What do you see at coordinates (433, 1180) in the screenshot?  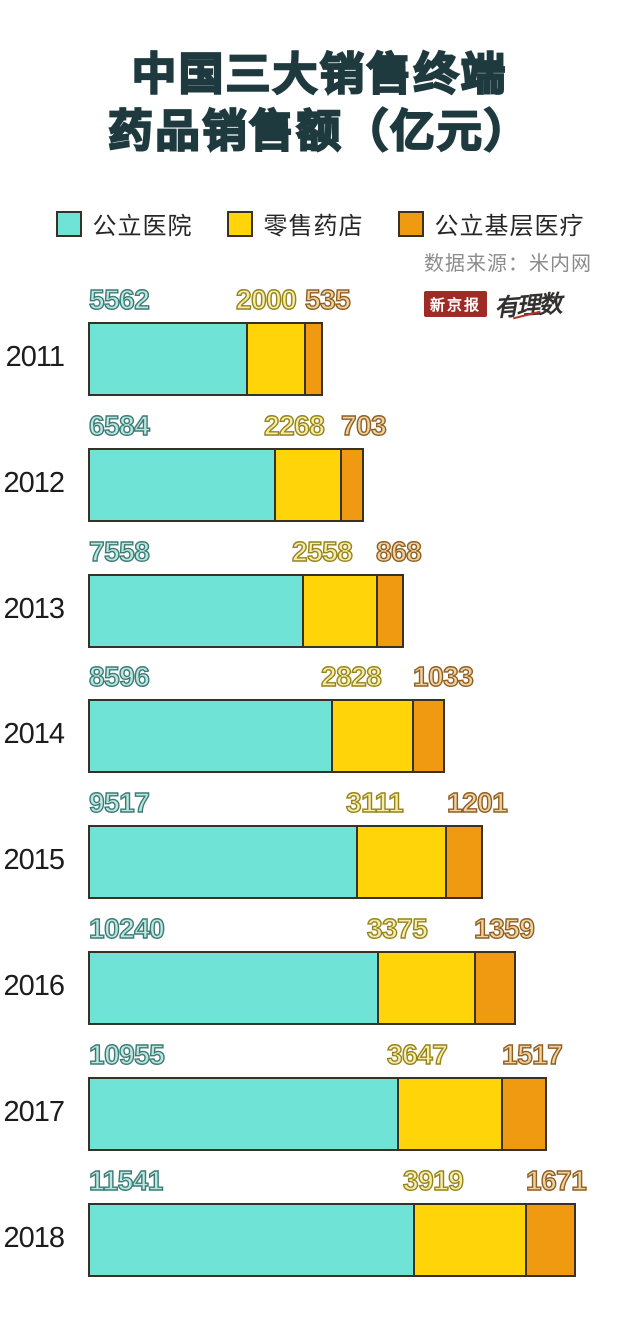 I see `value-label-零售药店: 3919` at bounding box center [433, 1180].